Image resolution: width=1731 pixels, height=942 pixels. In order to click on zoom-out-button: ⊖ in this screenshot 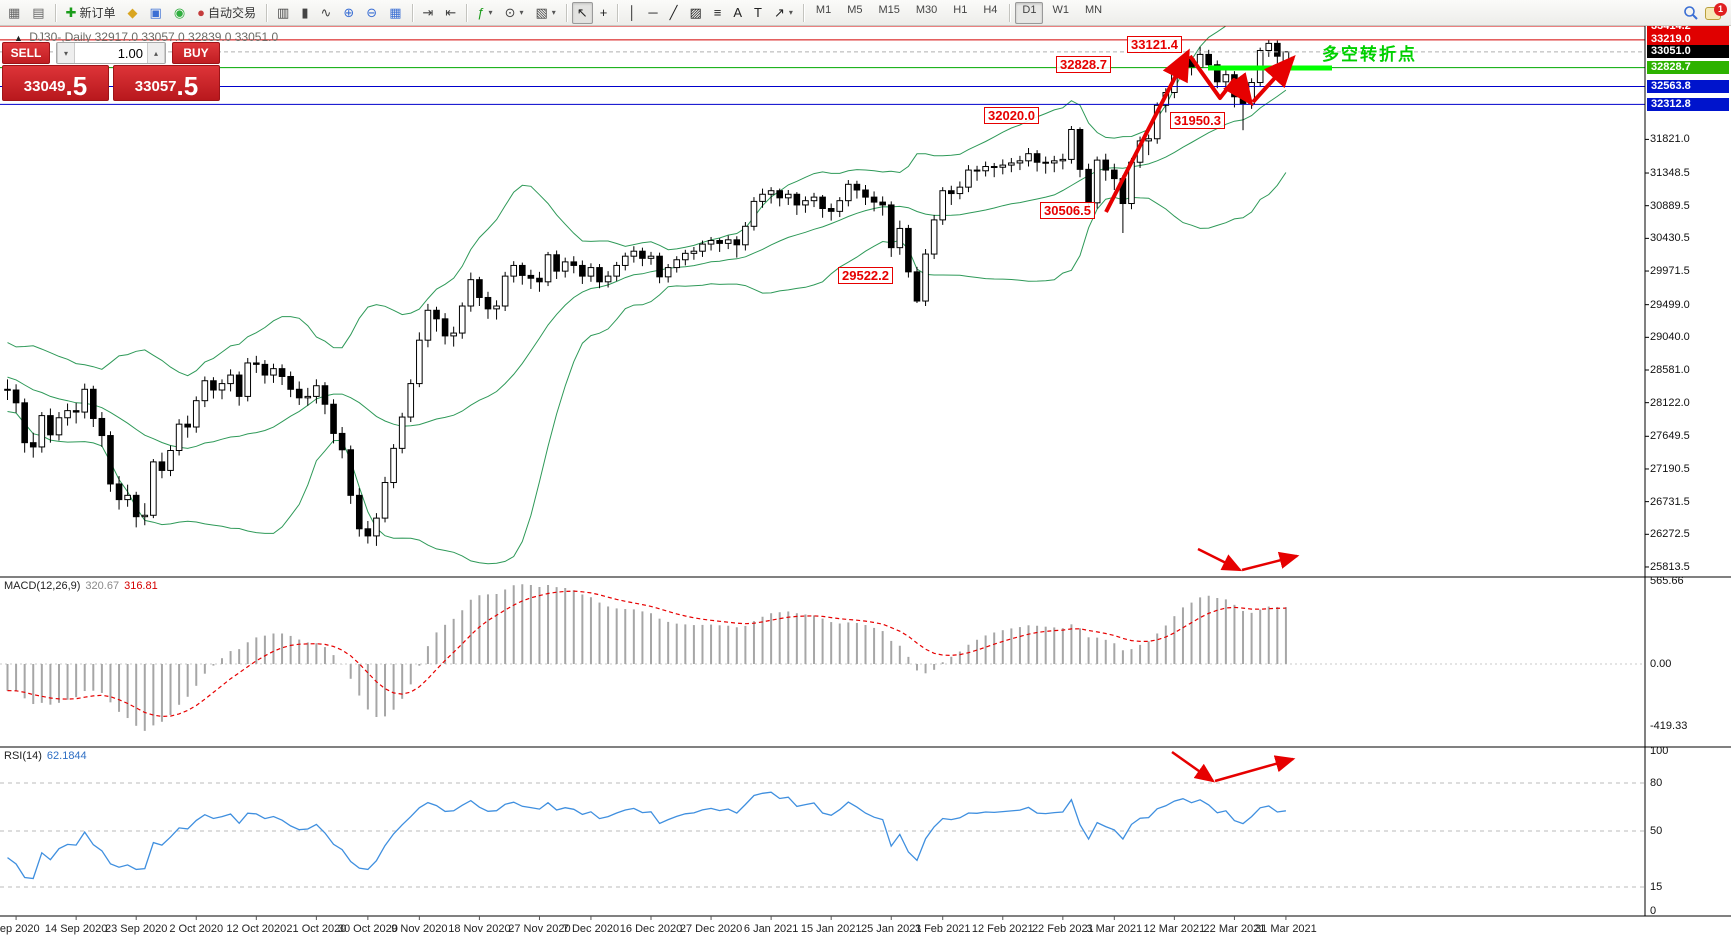, I will do `click(371, 13)`.